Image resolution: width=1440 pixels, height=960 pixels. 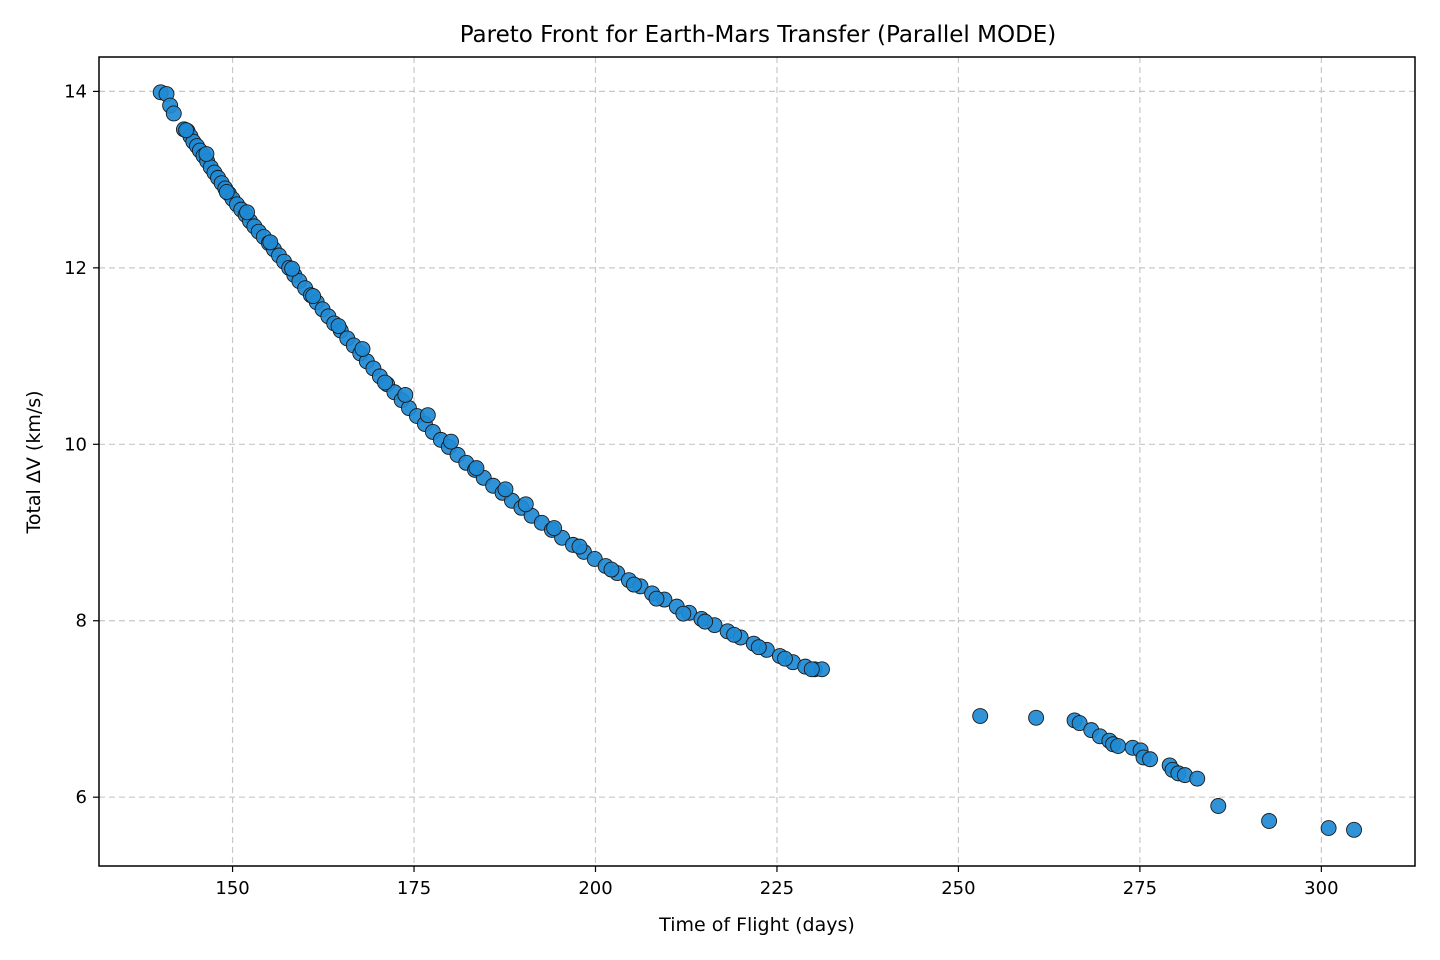 What do you see at coordinates (81, 797) in the screenshot?
I see `y-tick-label: 6` at bounding box center [81, 797].